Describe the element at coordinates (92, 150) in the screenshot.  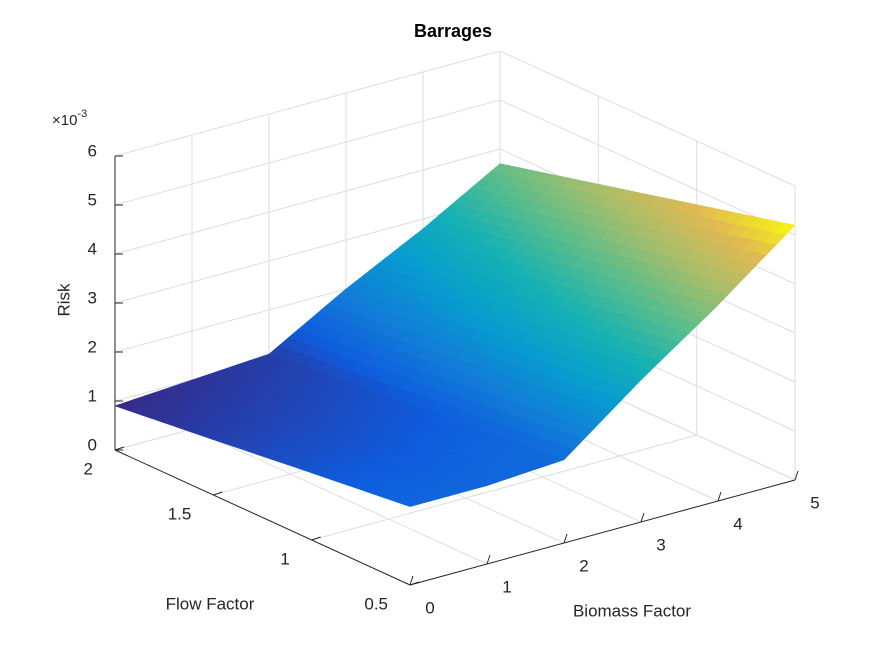
I see `z-tick-label: 6` at that location.